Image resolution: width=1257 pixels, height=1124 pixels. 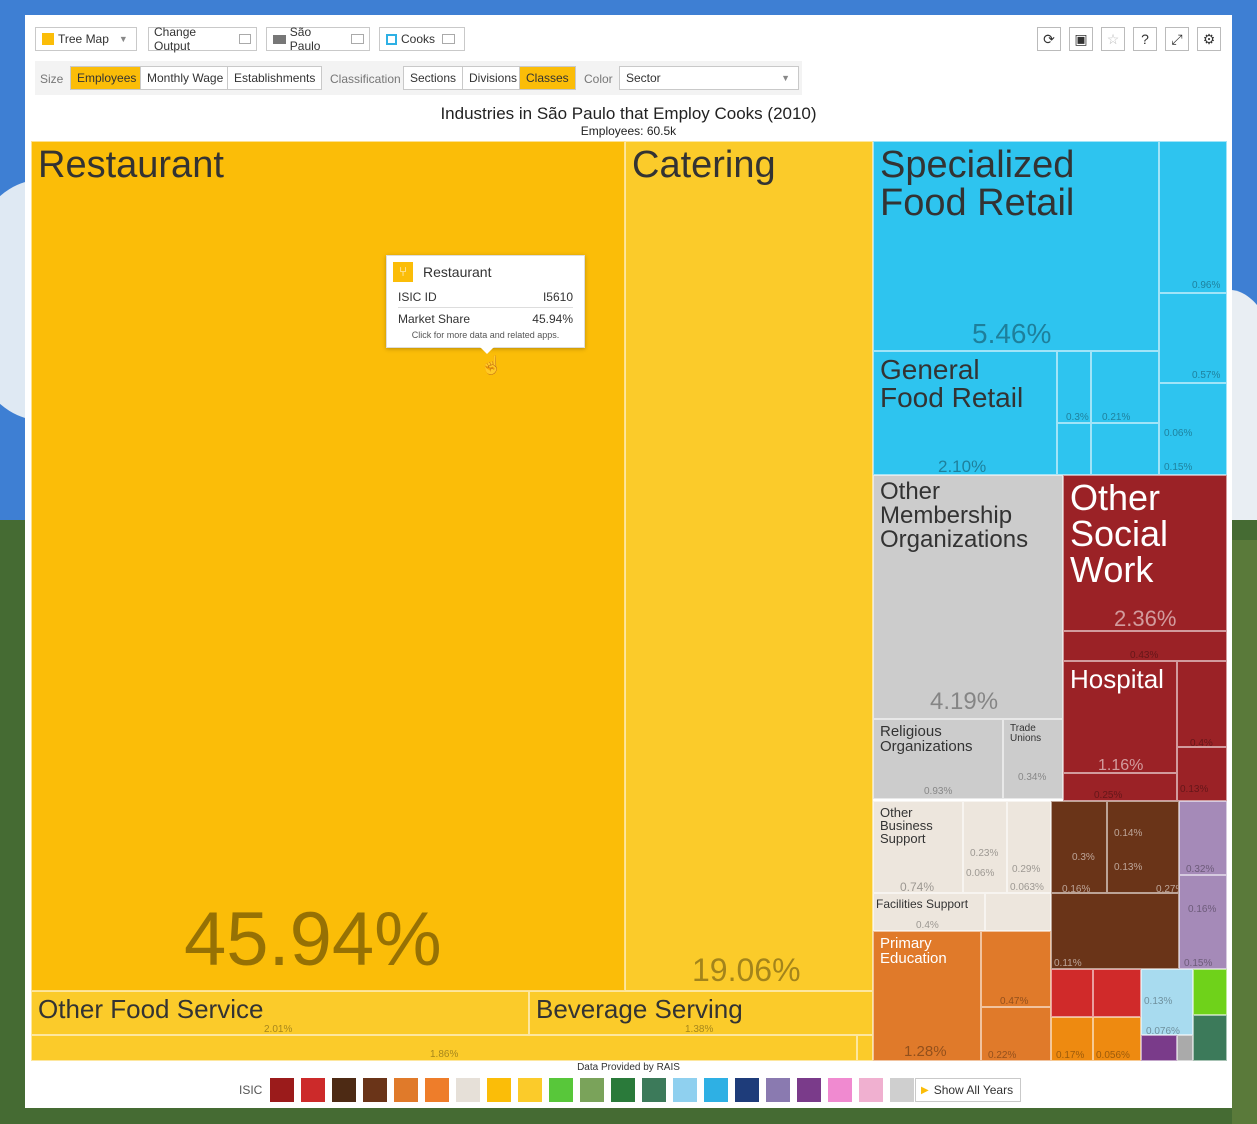 What do you see at coordinates (1113, 39) in the screenshot?
I see `star-icon: ☆` at bounding box center [1113, 39].